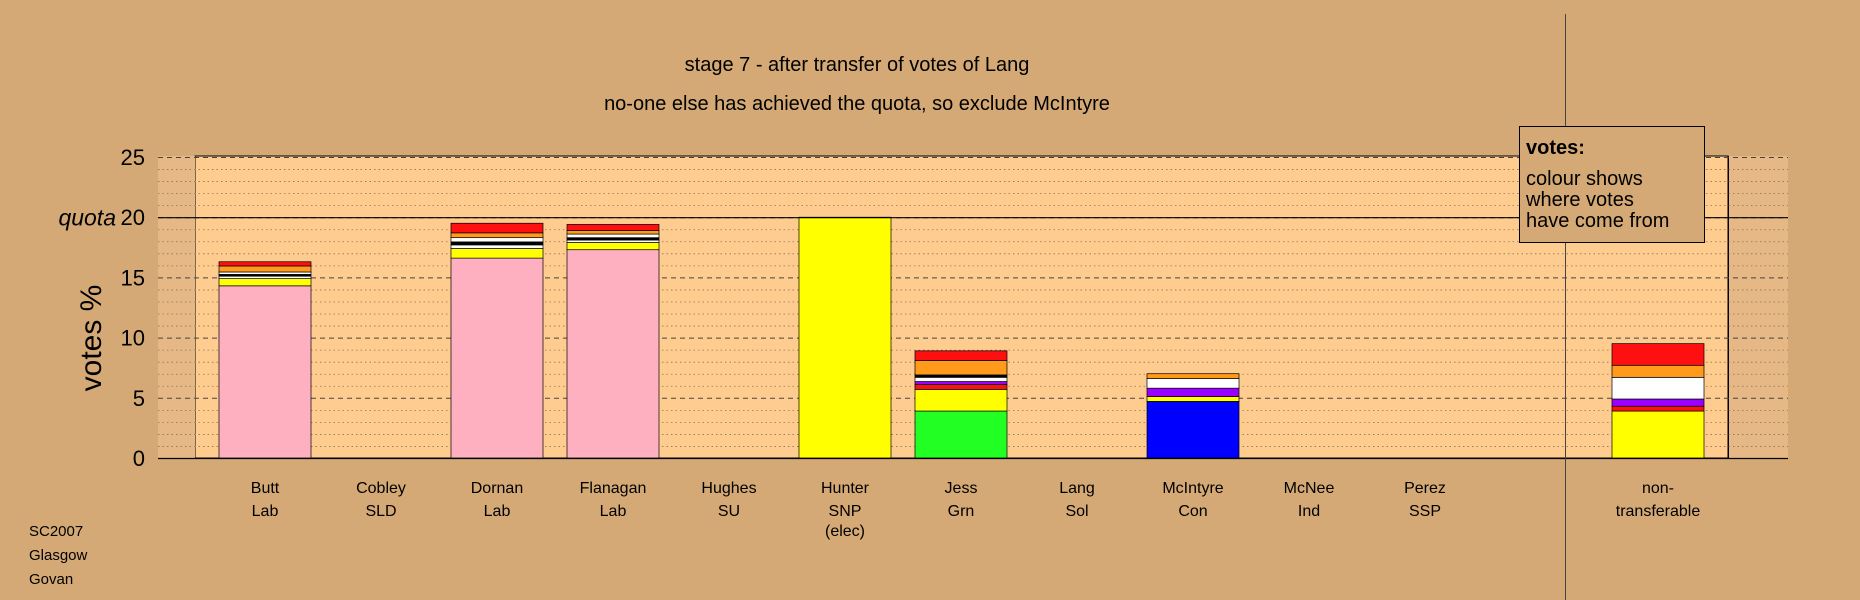 The height and width of the screenshot is (600, 1860). What do you see at coordinates (729, 511) in the screenshot?
I see `category-party: SU` at bounding box center [729, 511].